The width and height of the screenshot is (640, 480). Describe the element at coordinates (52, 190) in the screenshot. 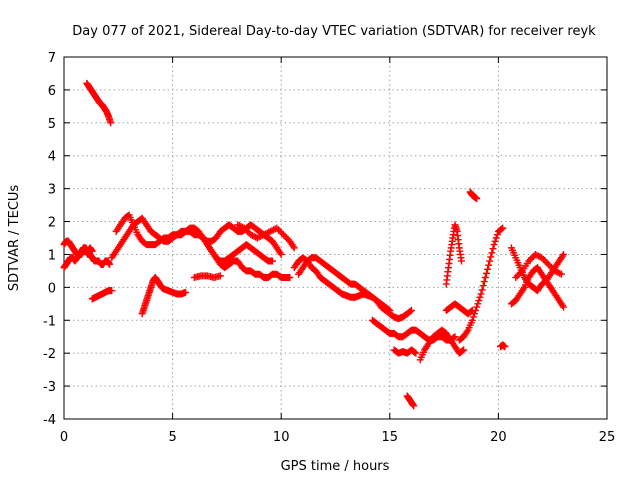

I see `y-tick-label: 3` at that location.